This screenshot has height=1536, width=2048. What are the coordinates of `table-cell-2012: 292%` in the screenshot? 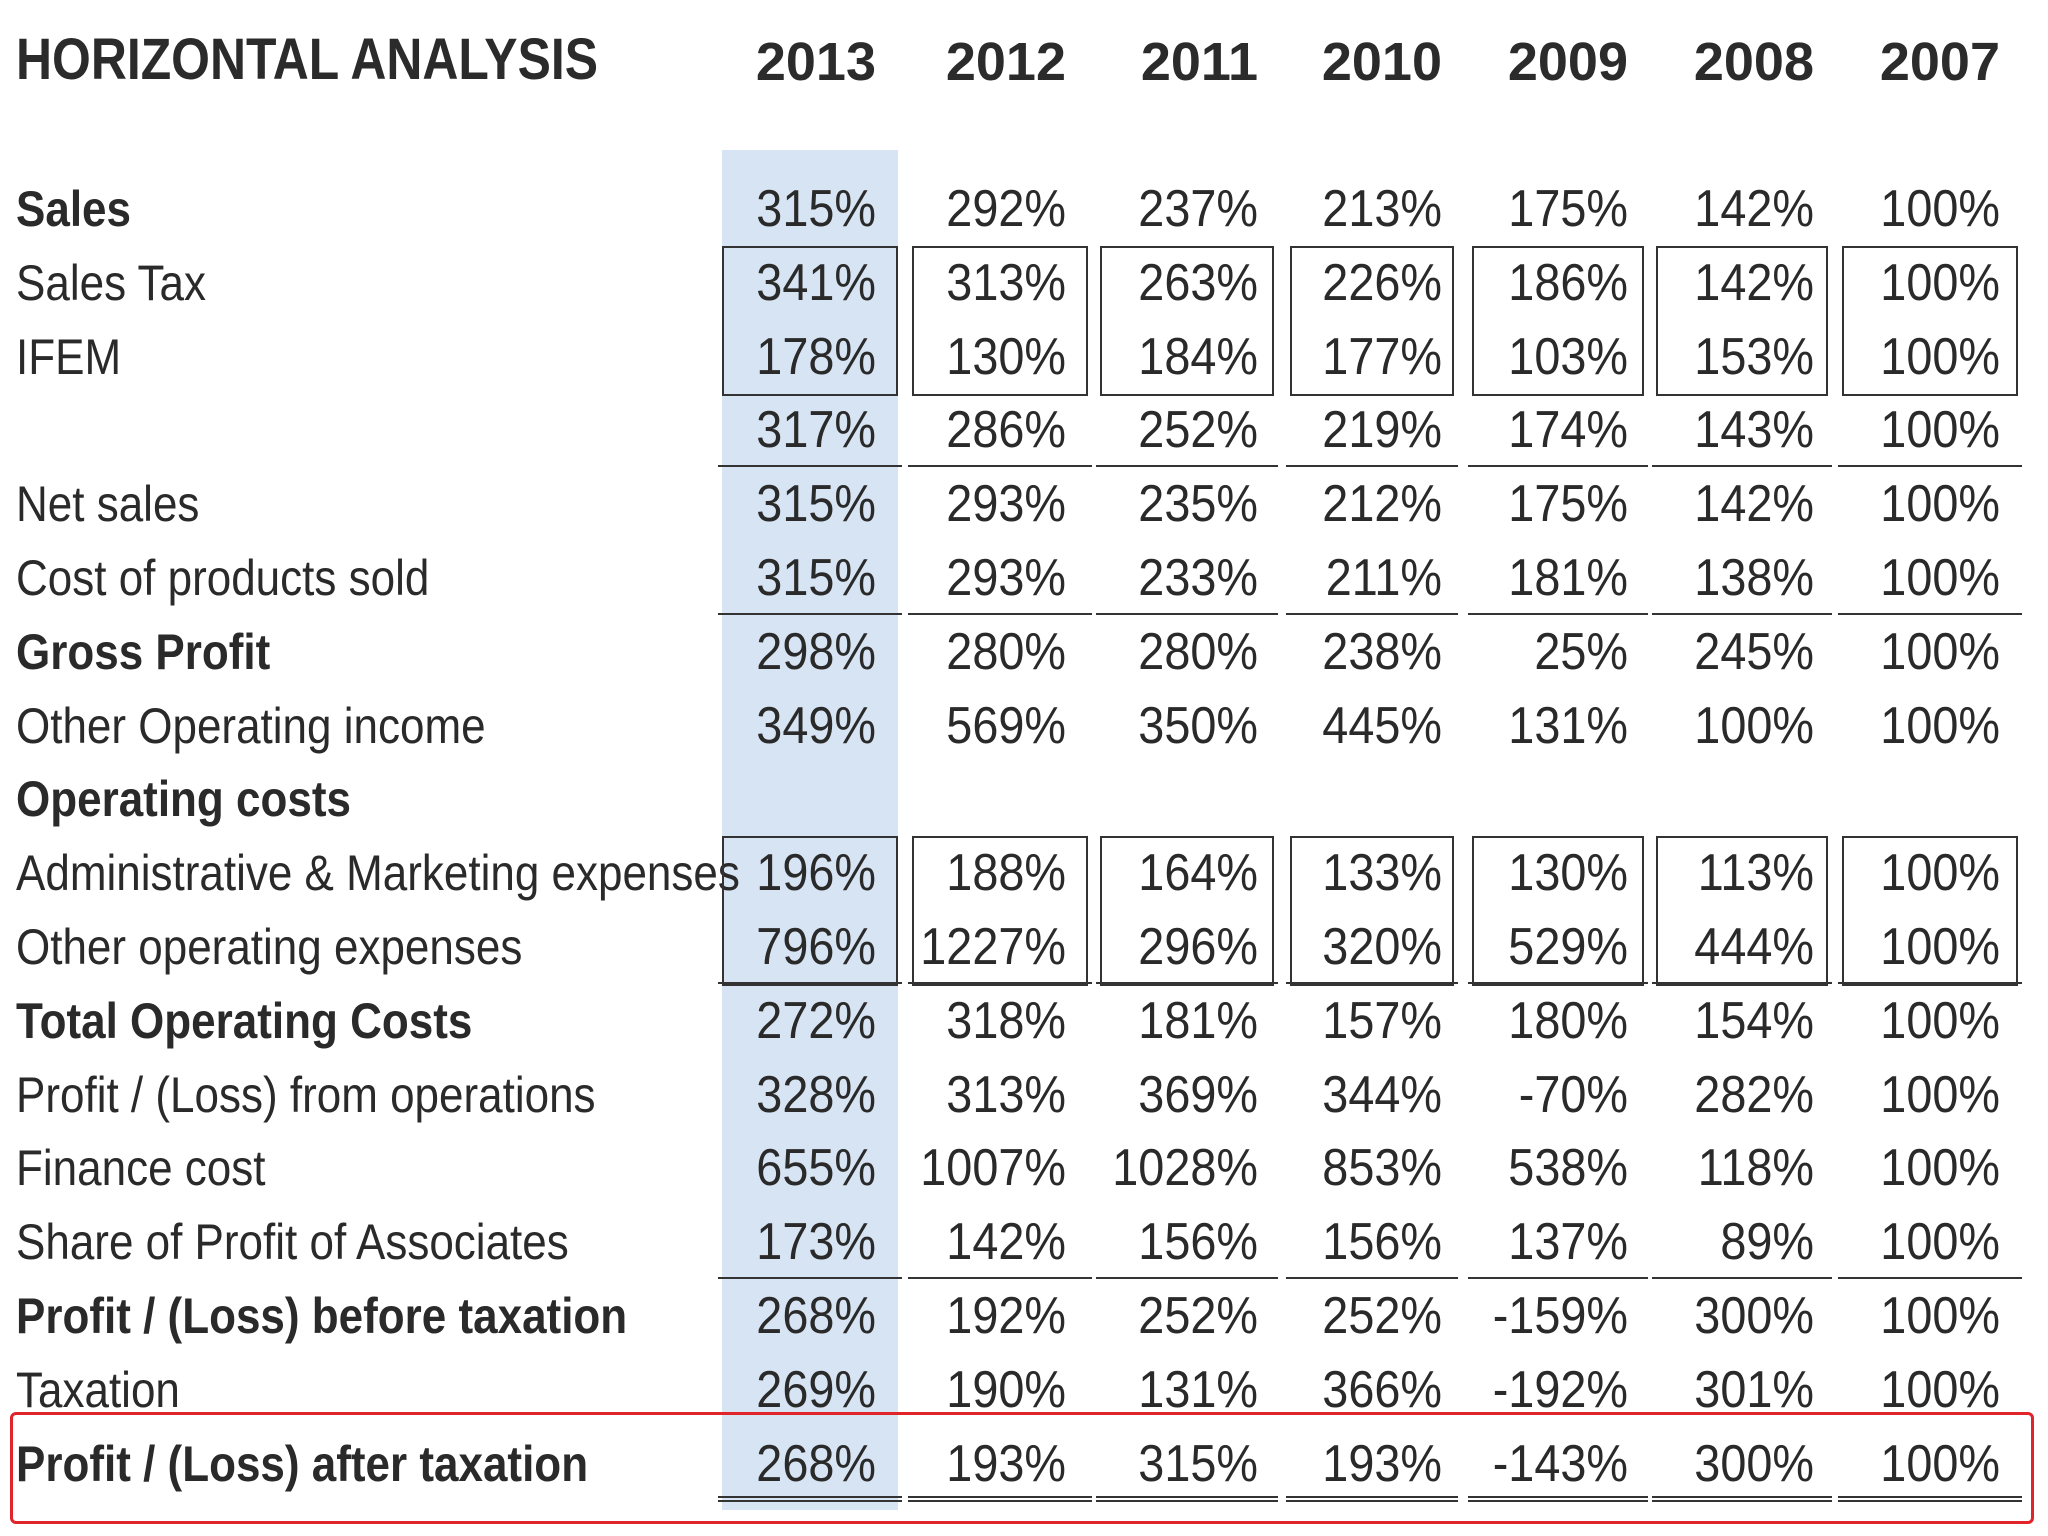 It's located at (1006, 209).